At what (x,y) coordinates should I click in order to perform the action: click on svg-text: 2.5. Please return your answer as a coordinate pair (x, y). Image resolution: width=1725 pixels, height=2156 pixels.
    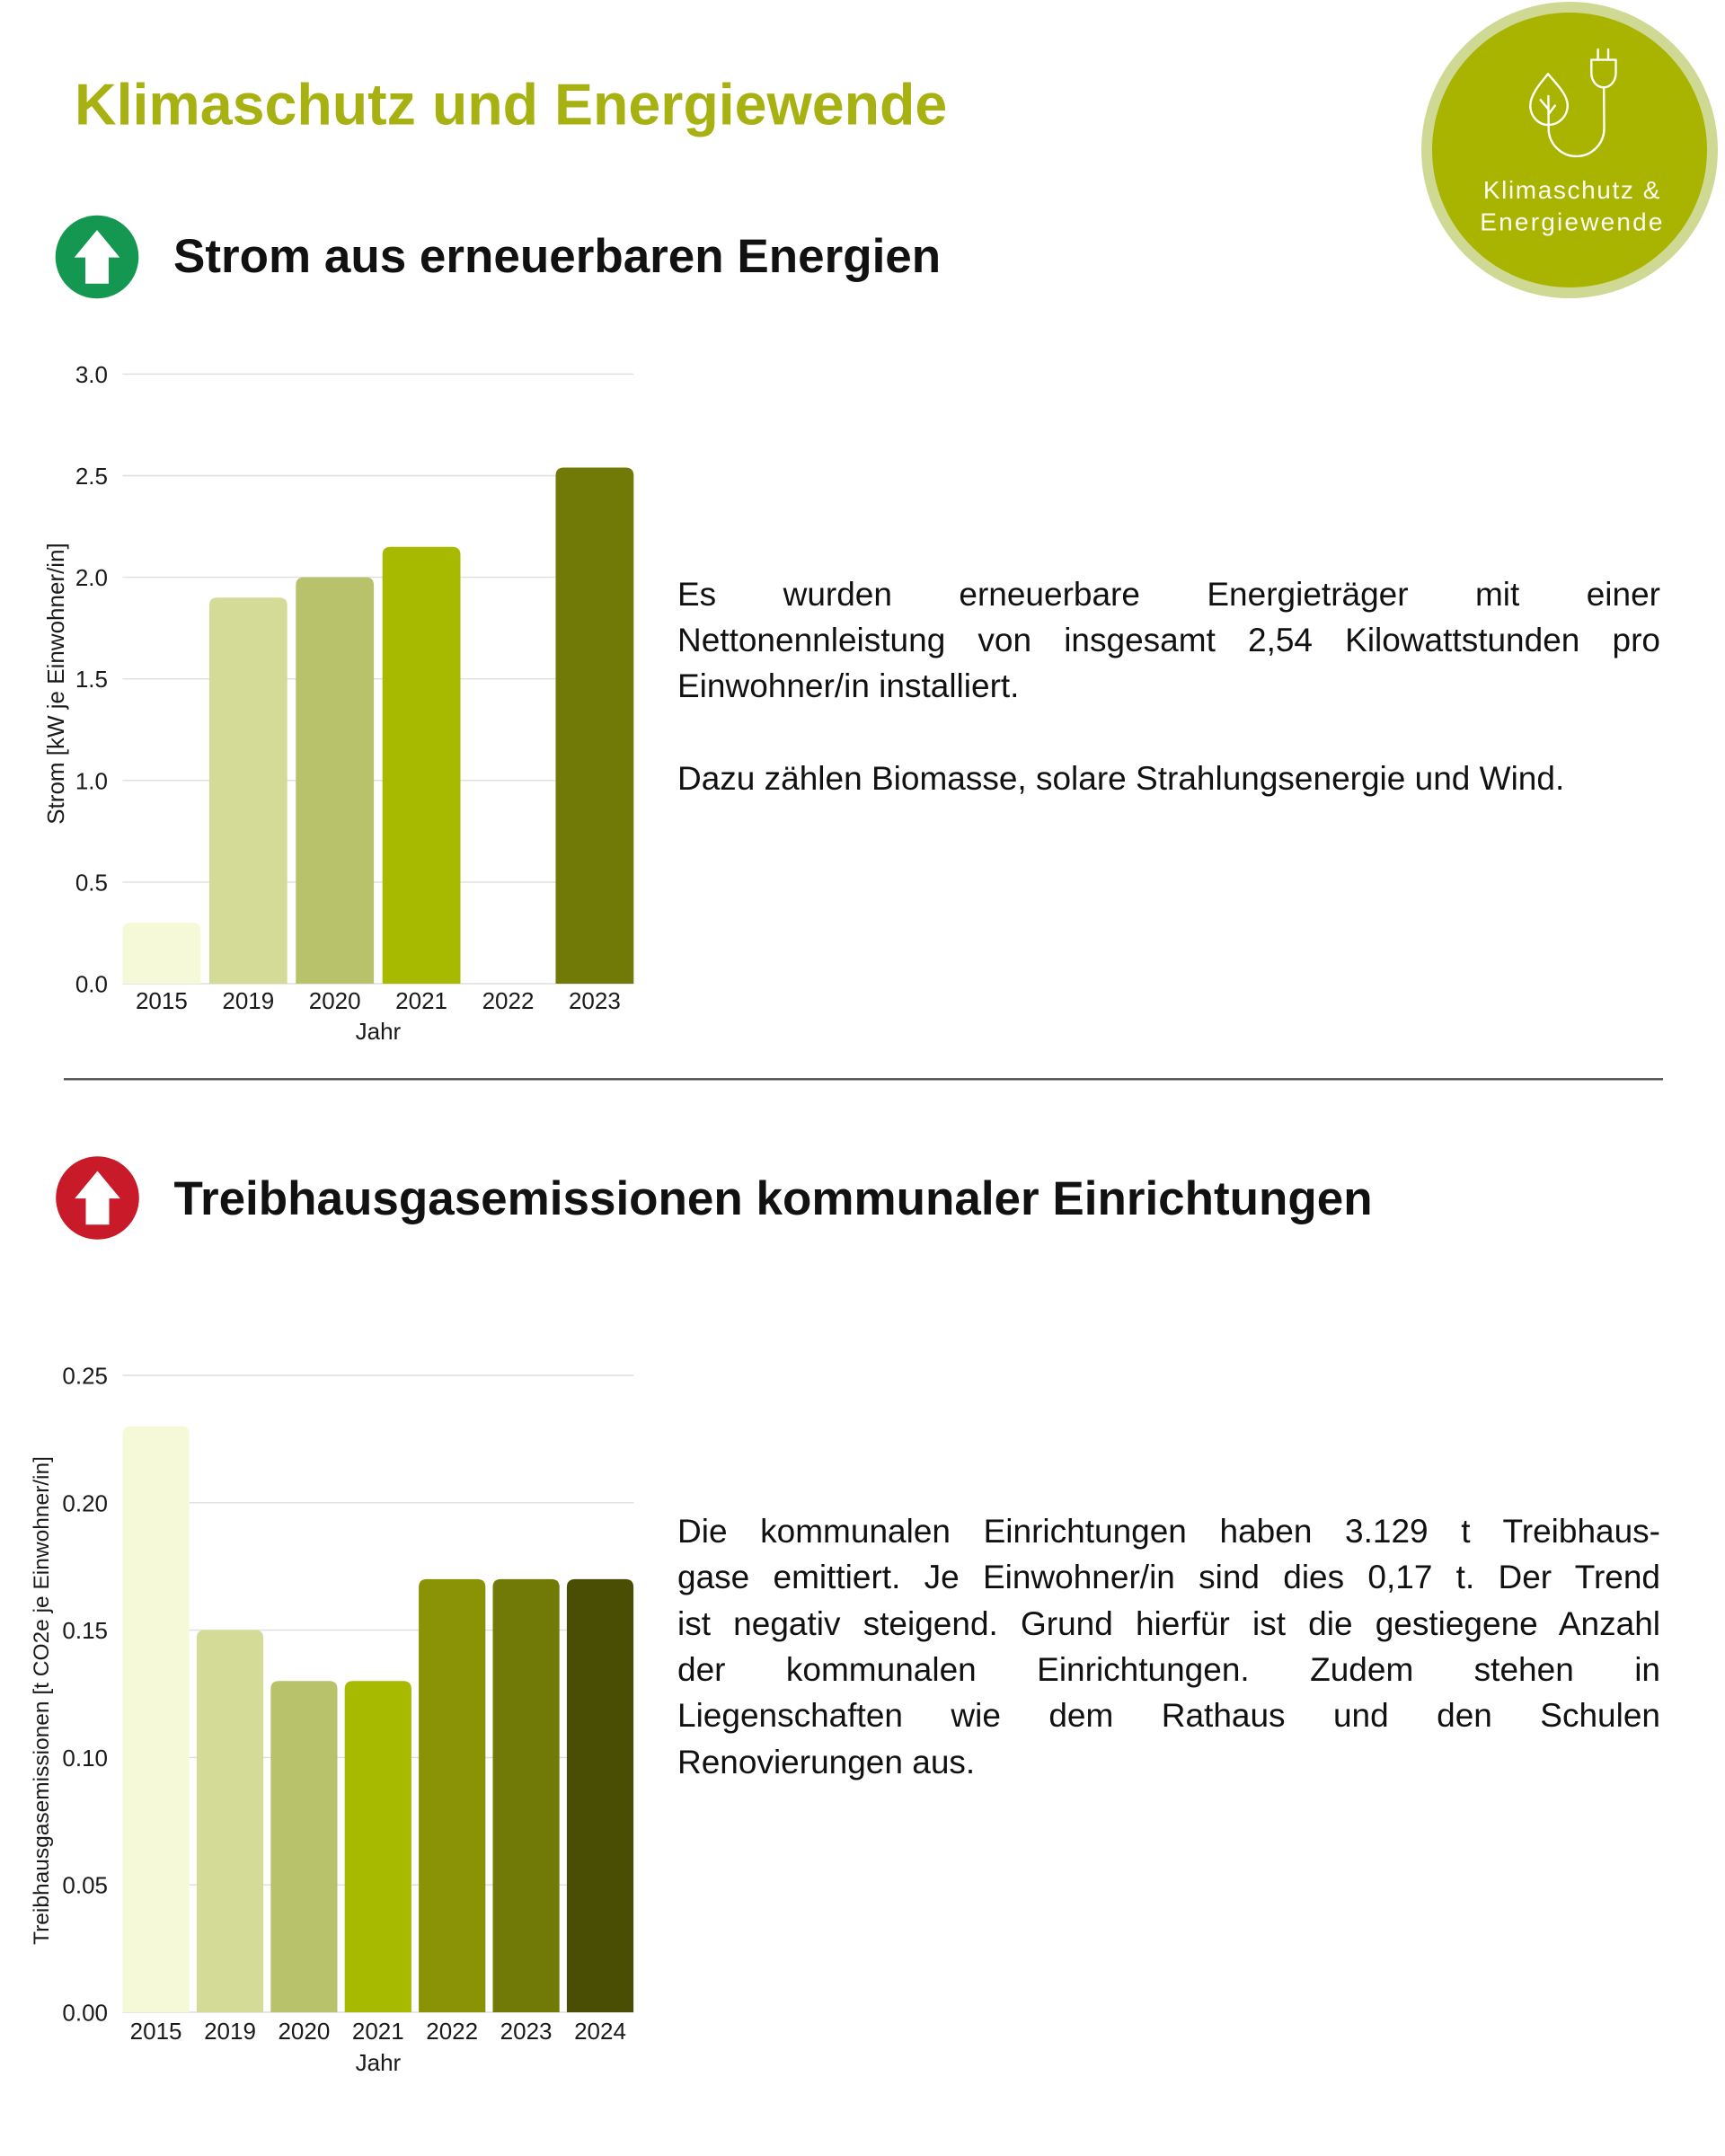
    Looking at the image, I should click on (91, 476).